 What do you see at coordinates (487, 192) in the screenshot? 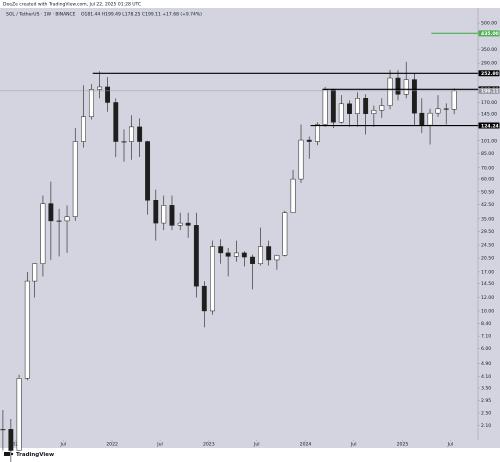
I see `y-tick-label: 50.50` at bounding box center [487, 192].